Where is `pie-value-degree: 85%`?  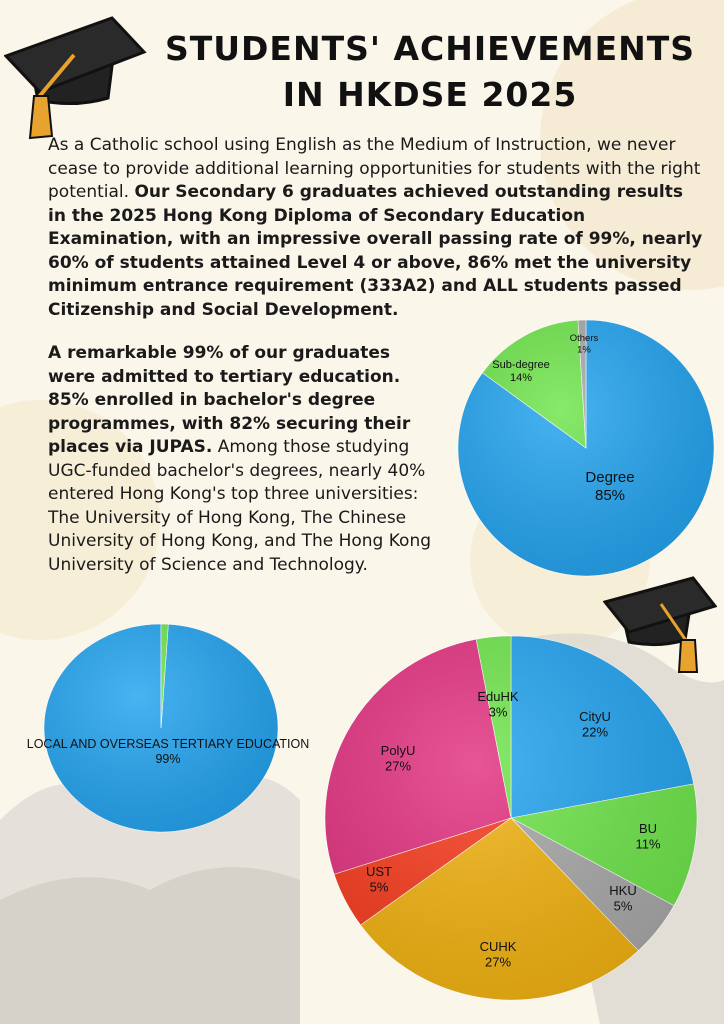 pie-value-degree: 85% is located at coordinates (610, 495).